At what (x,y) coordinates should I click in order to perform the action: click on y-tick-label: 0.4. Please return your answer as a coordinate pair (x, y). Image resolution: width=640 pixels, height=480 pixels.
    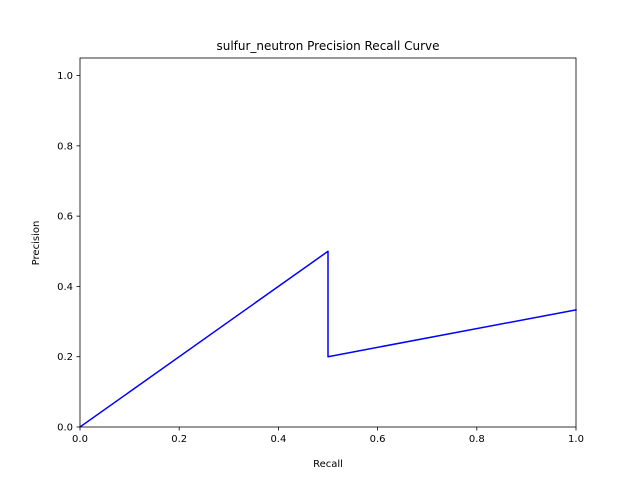
    Looking at the image, I should click on (65, 287).